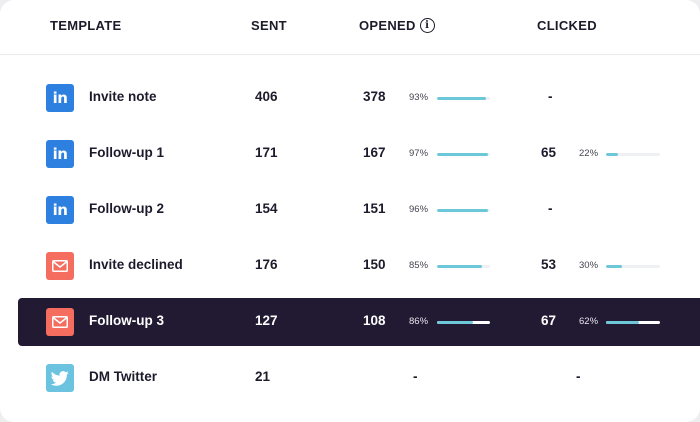  Describe the element at coordinates (374, 264) in the screenshot. I see `opened-count: 150` at that location.